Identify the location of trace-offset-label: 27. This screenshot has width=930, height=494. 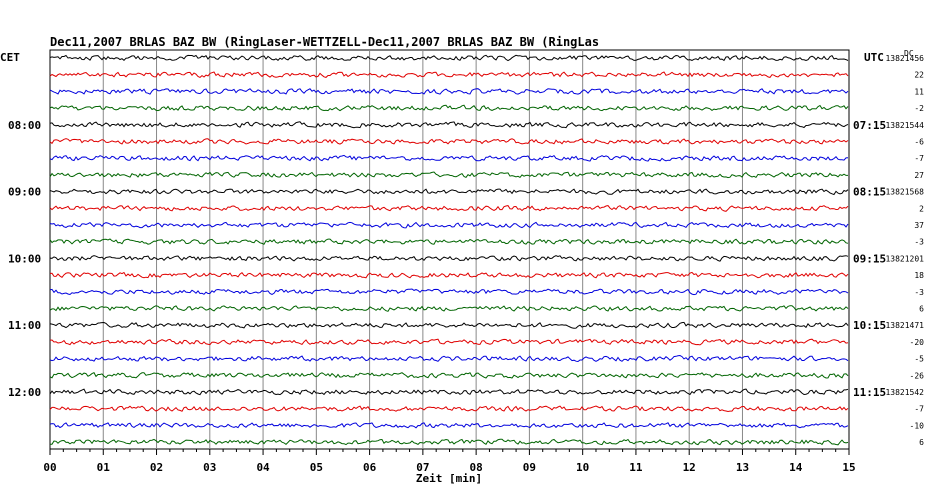
(919, 175).